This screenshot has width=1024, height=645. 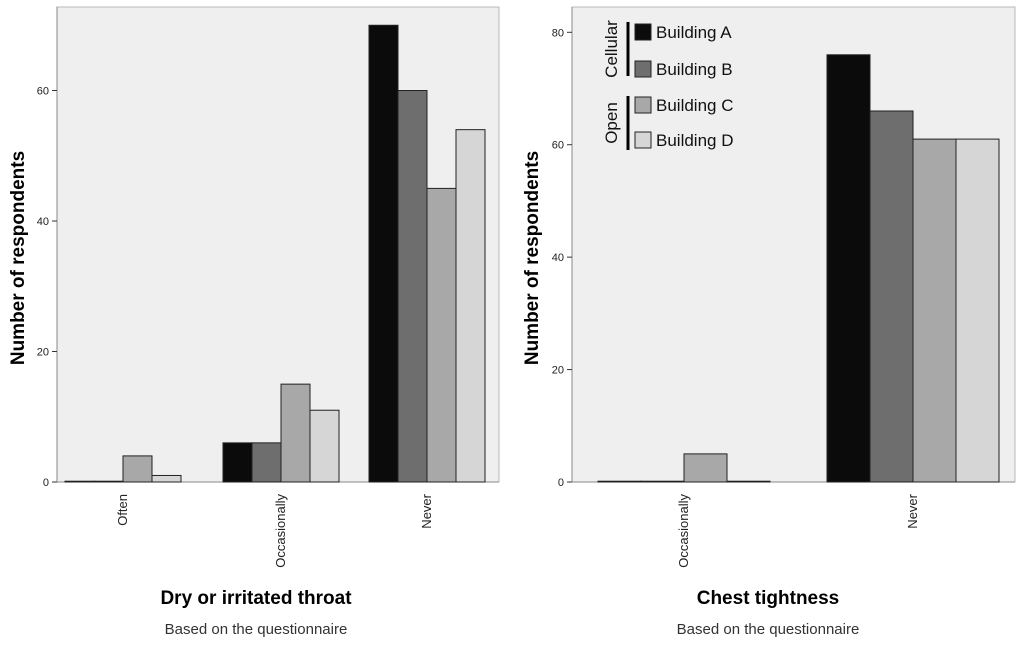 I want to click on chart-chest-tightness-subtitle: Based on the questionnaire, so click(x=768, y=629).